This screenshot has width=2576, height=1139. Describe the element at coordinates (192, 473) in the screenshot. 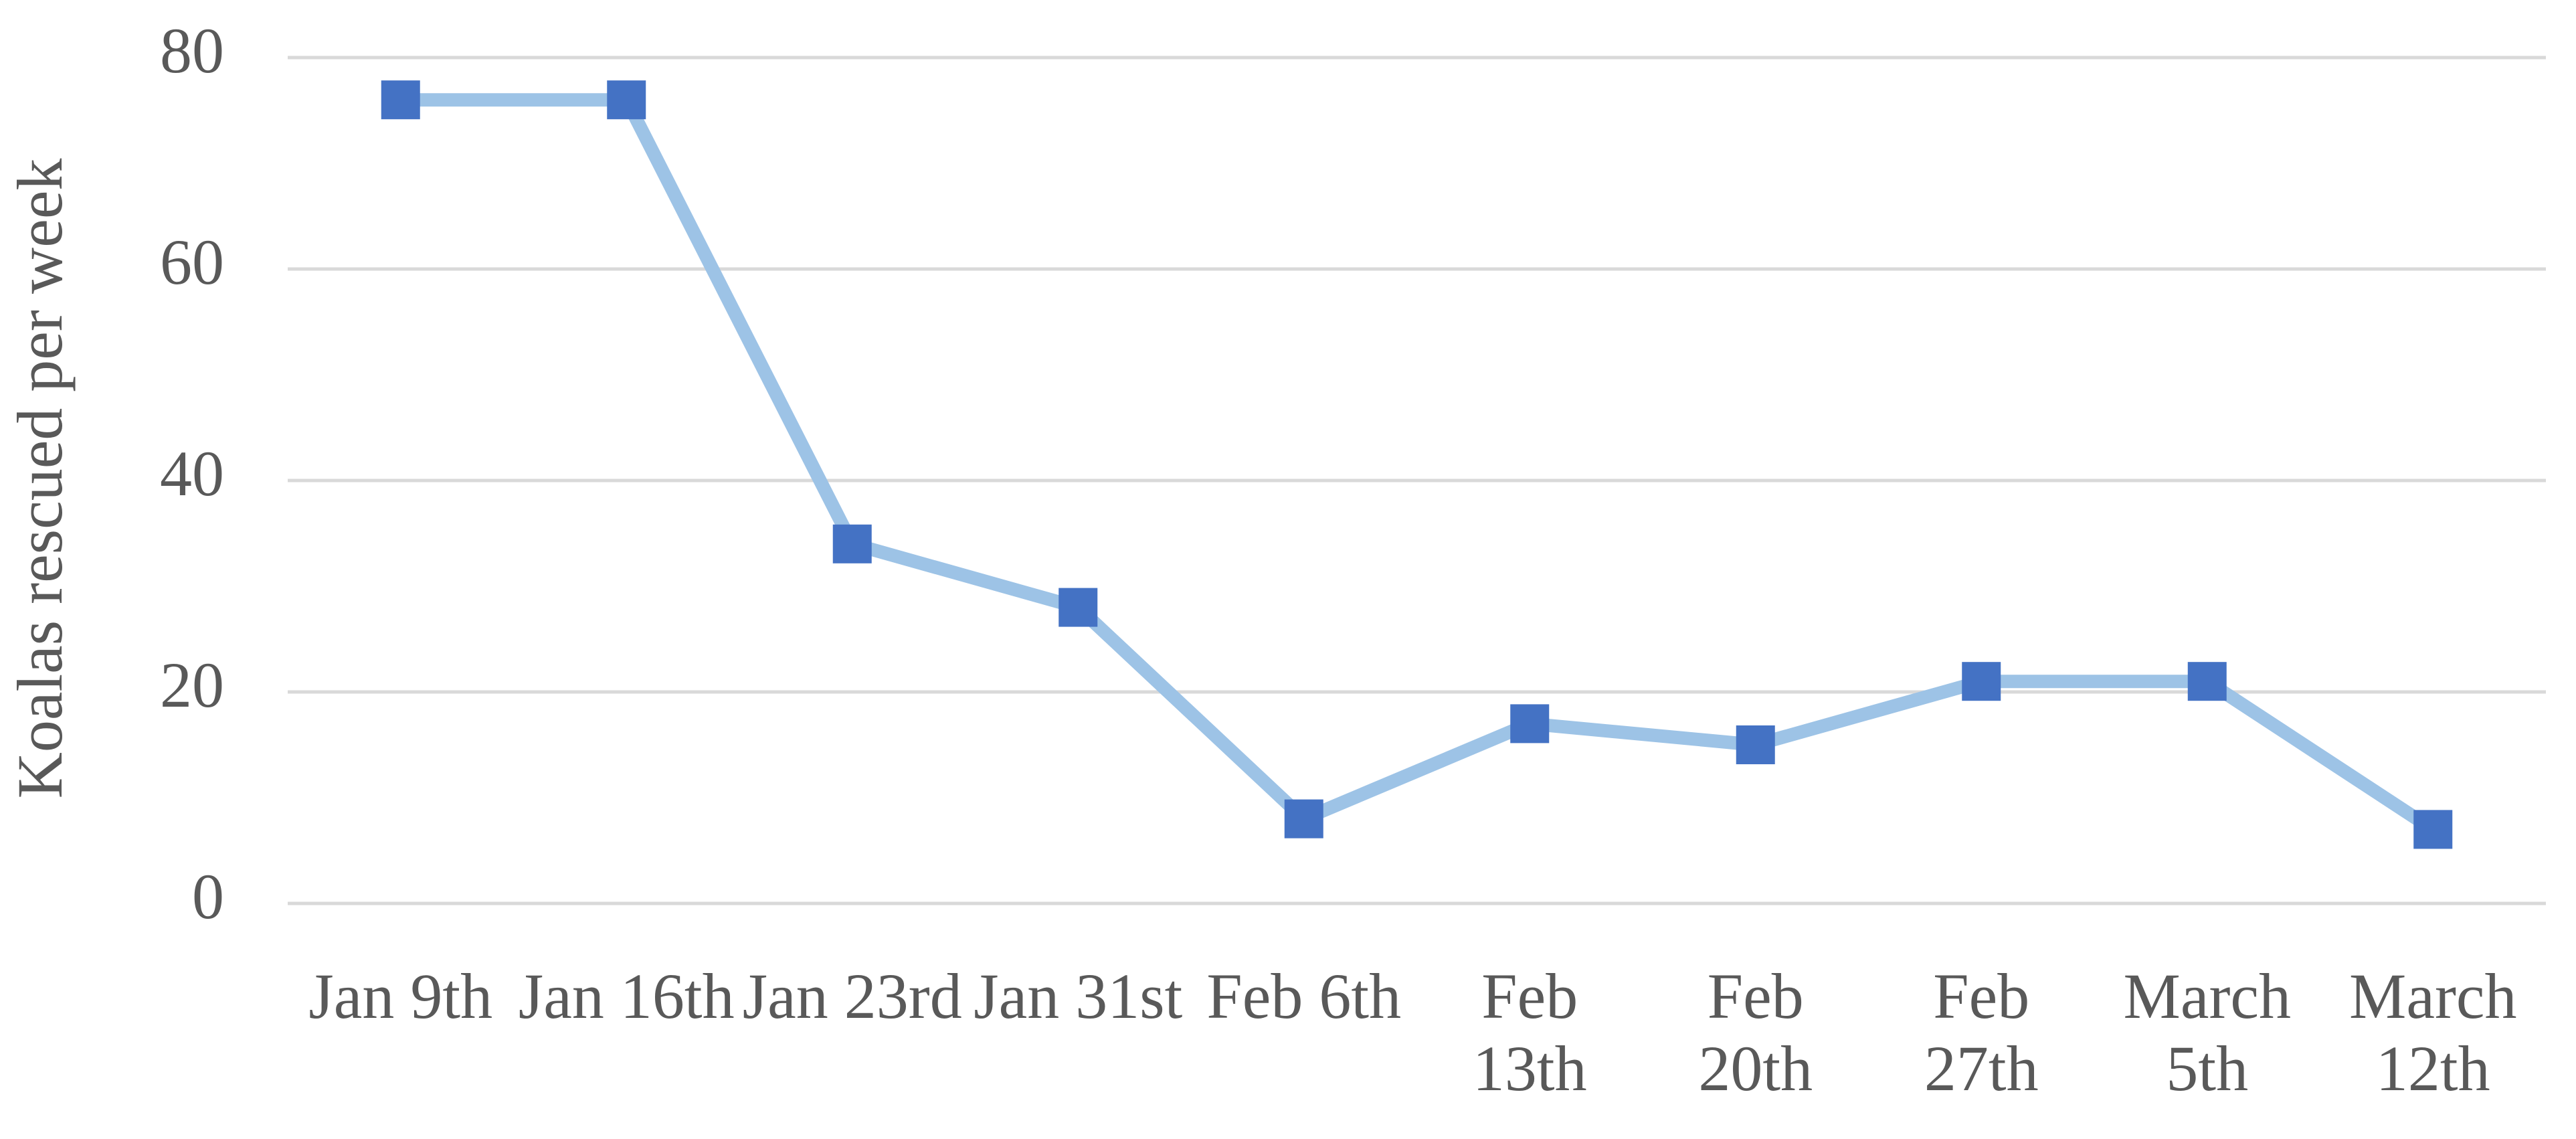

I see `y-tick-label: 40` at that location.